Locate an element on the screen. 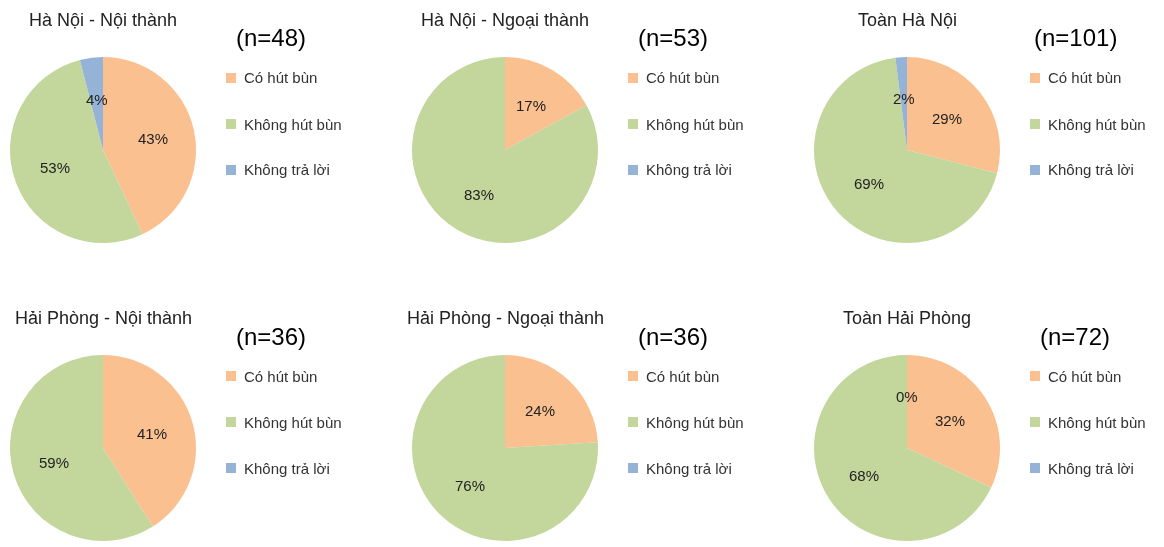 This screenshot has width=1164, height=547. chart-subtitle: (n=48) is located at coordinates (271, 37).